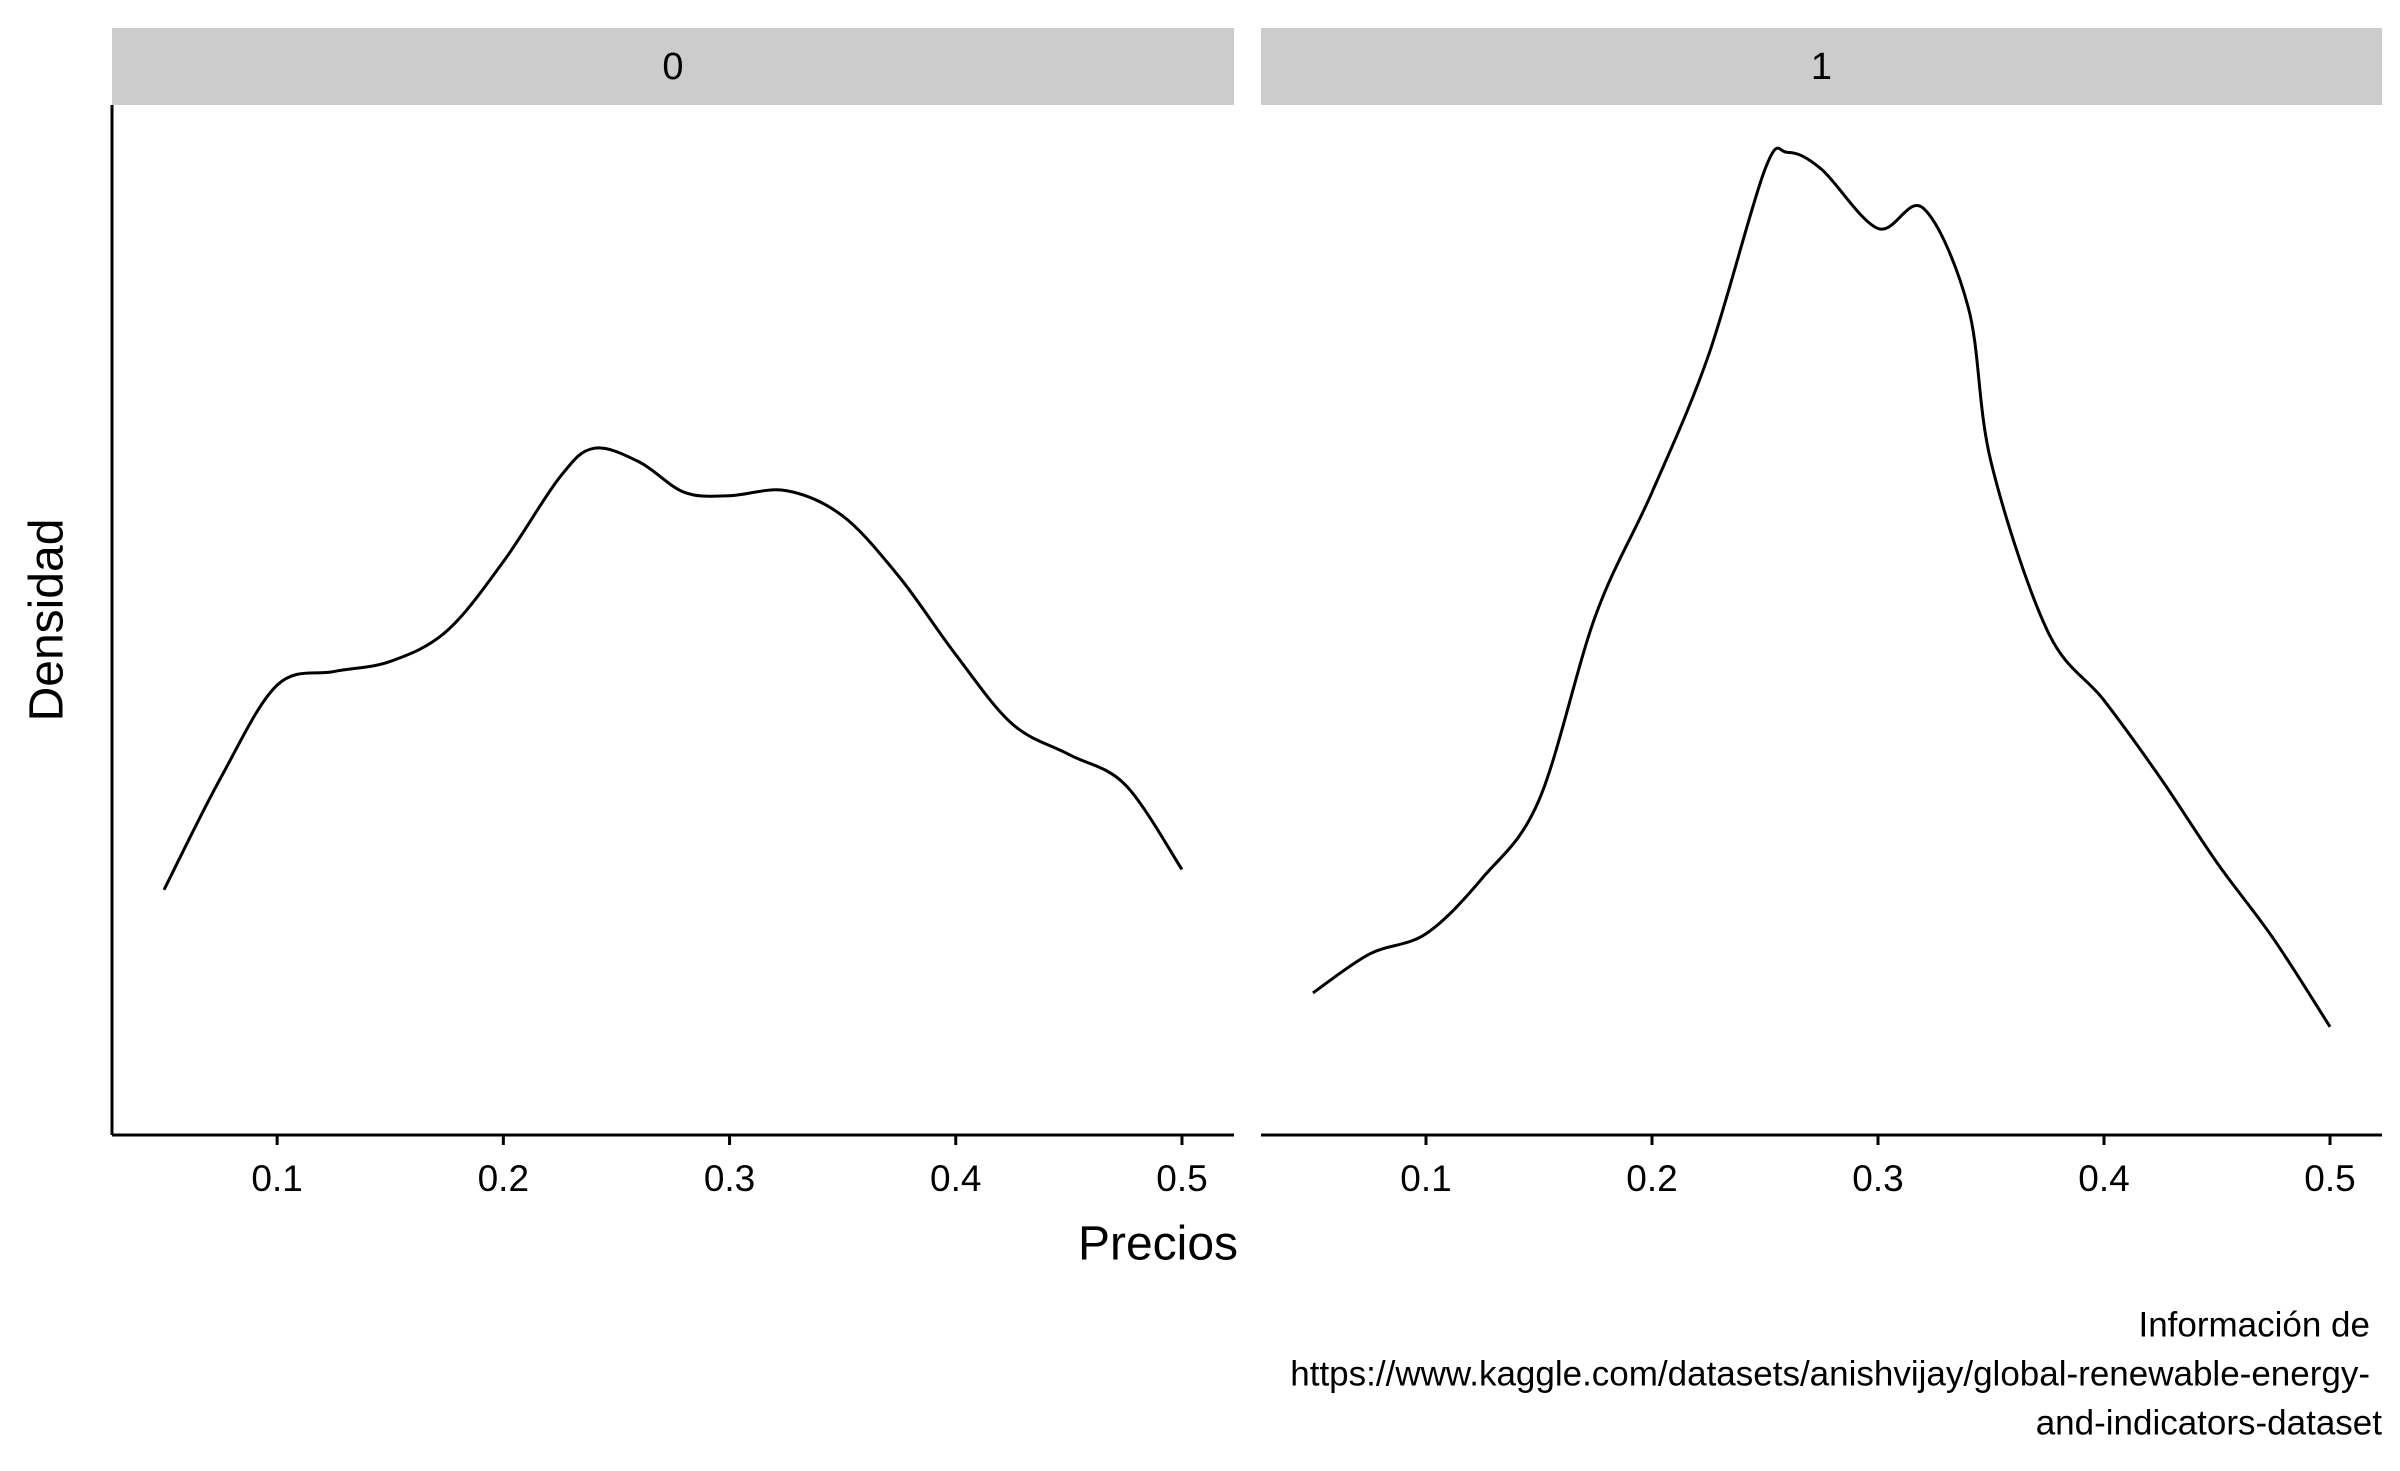 This screenshot has height=1471, width=2400. Describe the element at coordinates (47, 620) in the screenshot. I see `y-axis-title: Densidad` at that location.